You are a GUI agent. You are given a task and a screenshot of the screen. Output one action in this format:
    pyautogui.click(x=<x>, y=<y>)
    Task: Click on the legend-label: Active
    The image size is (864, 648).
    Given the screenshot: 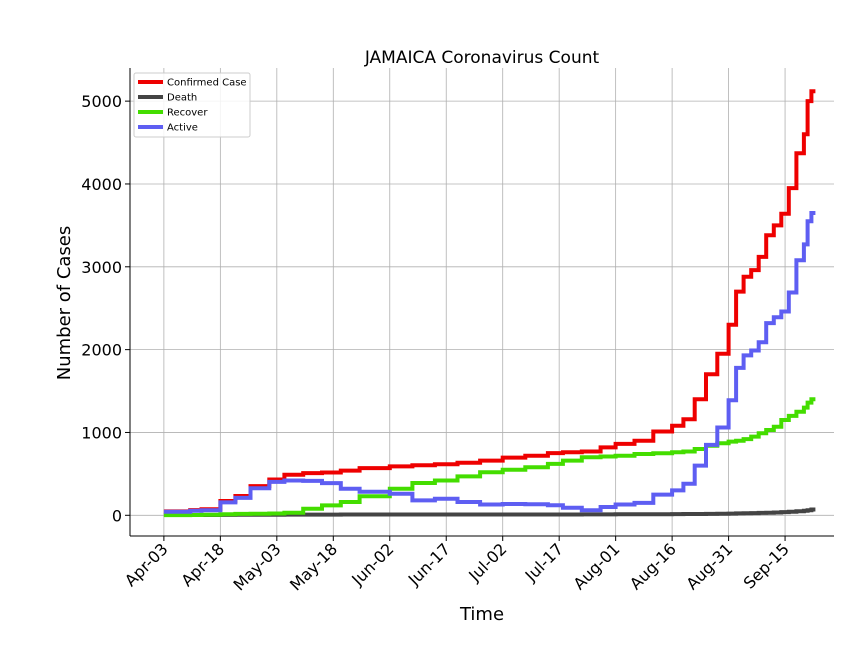 What is the action you would take?
    pyautogui.click(x=182, y=128)
    